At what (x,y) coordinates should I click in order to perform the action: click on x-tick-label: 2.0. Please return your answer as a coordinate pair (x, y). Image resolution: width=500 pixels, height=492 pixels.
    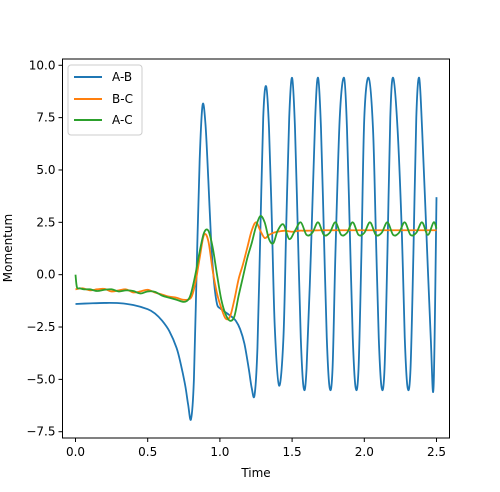
    Looking at the image, I should click on (364, 452).